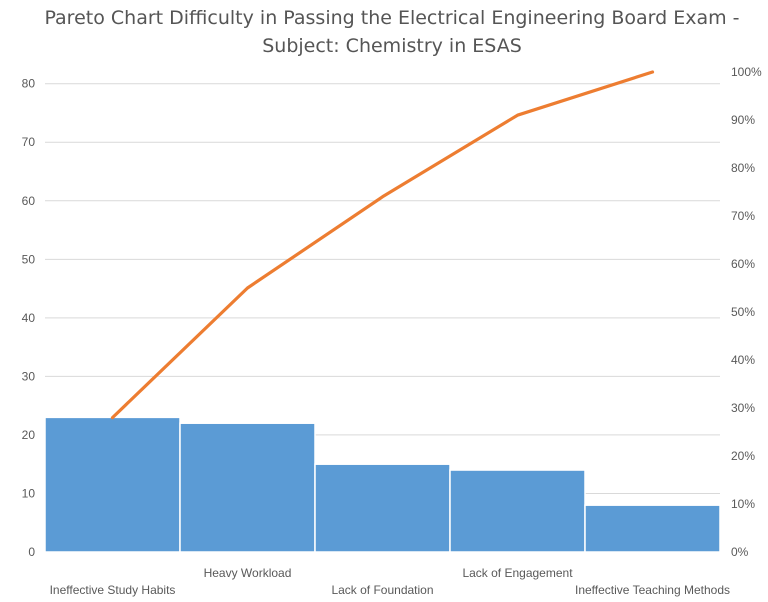 The width and height of the screenshot is (768, 602). Describe the element at coordinates (740, 552) in the screenshot. I see `right-tick-label: 0%` at that location.